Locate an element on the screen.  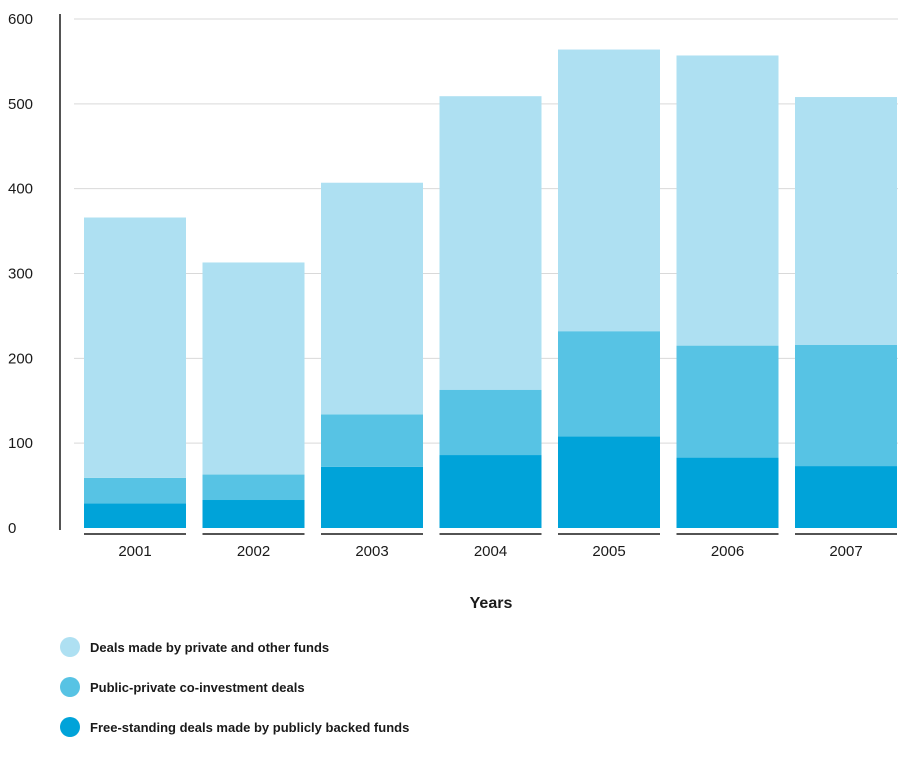
x-axis-label: Years is located at coordinates (491, 603).